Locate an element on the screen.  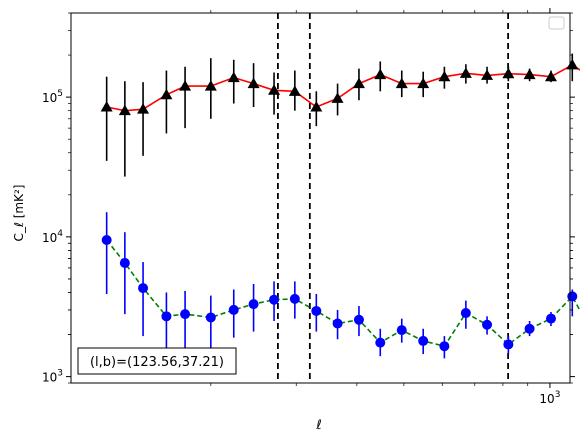
y-axis-label: C_ℓ [mK²] is located at coordinates (19, 213).